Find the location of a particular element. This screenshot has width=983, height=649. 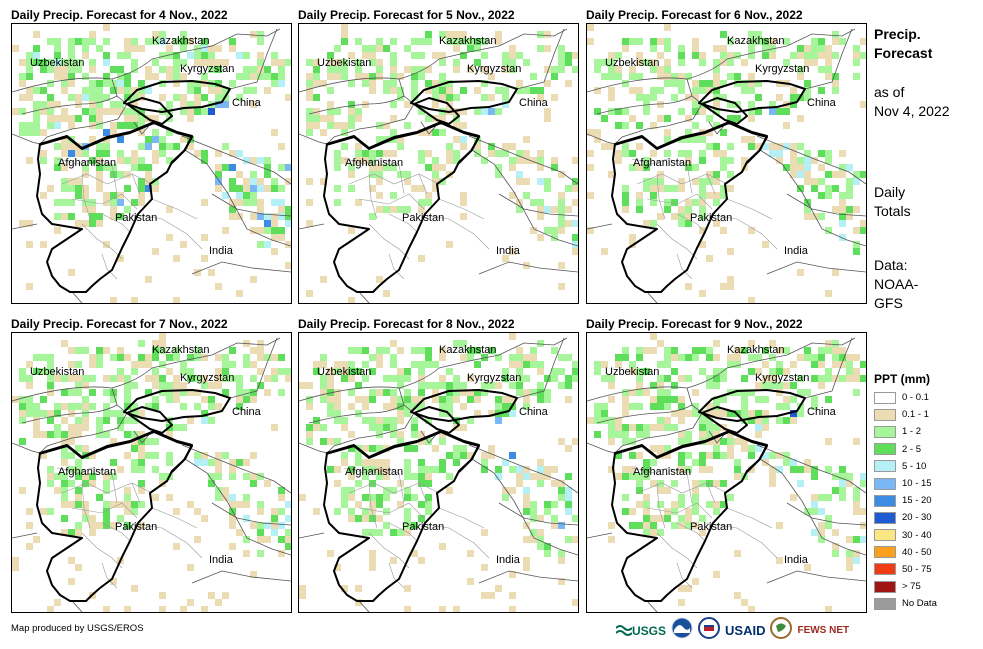

legend-item: 10 - 15 is located at coordinates (905, 483).